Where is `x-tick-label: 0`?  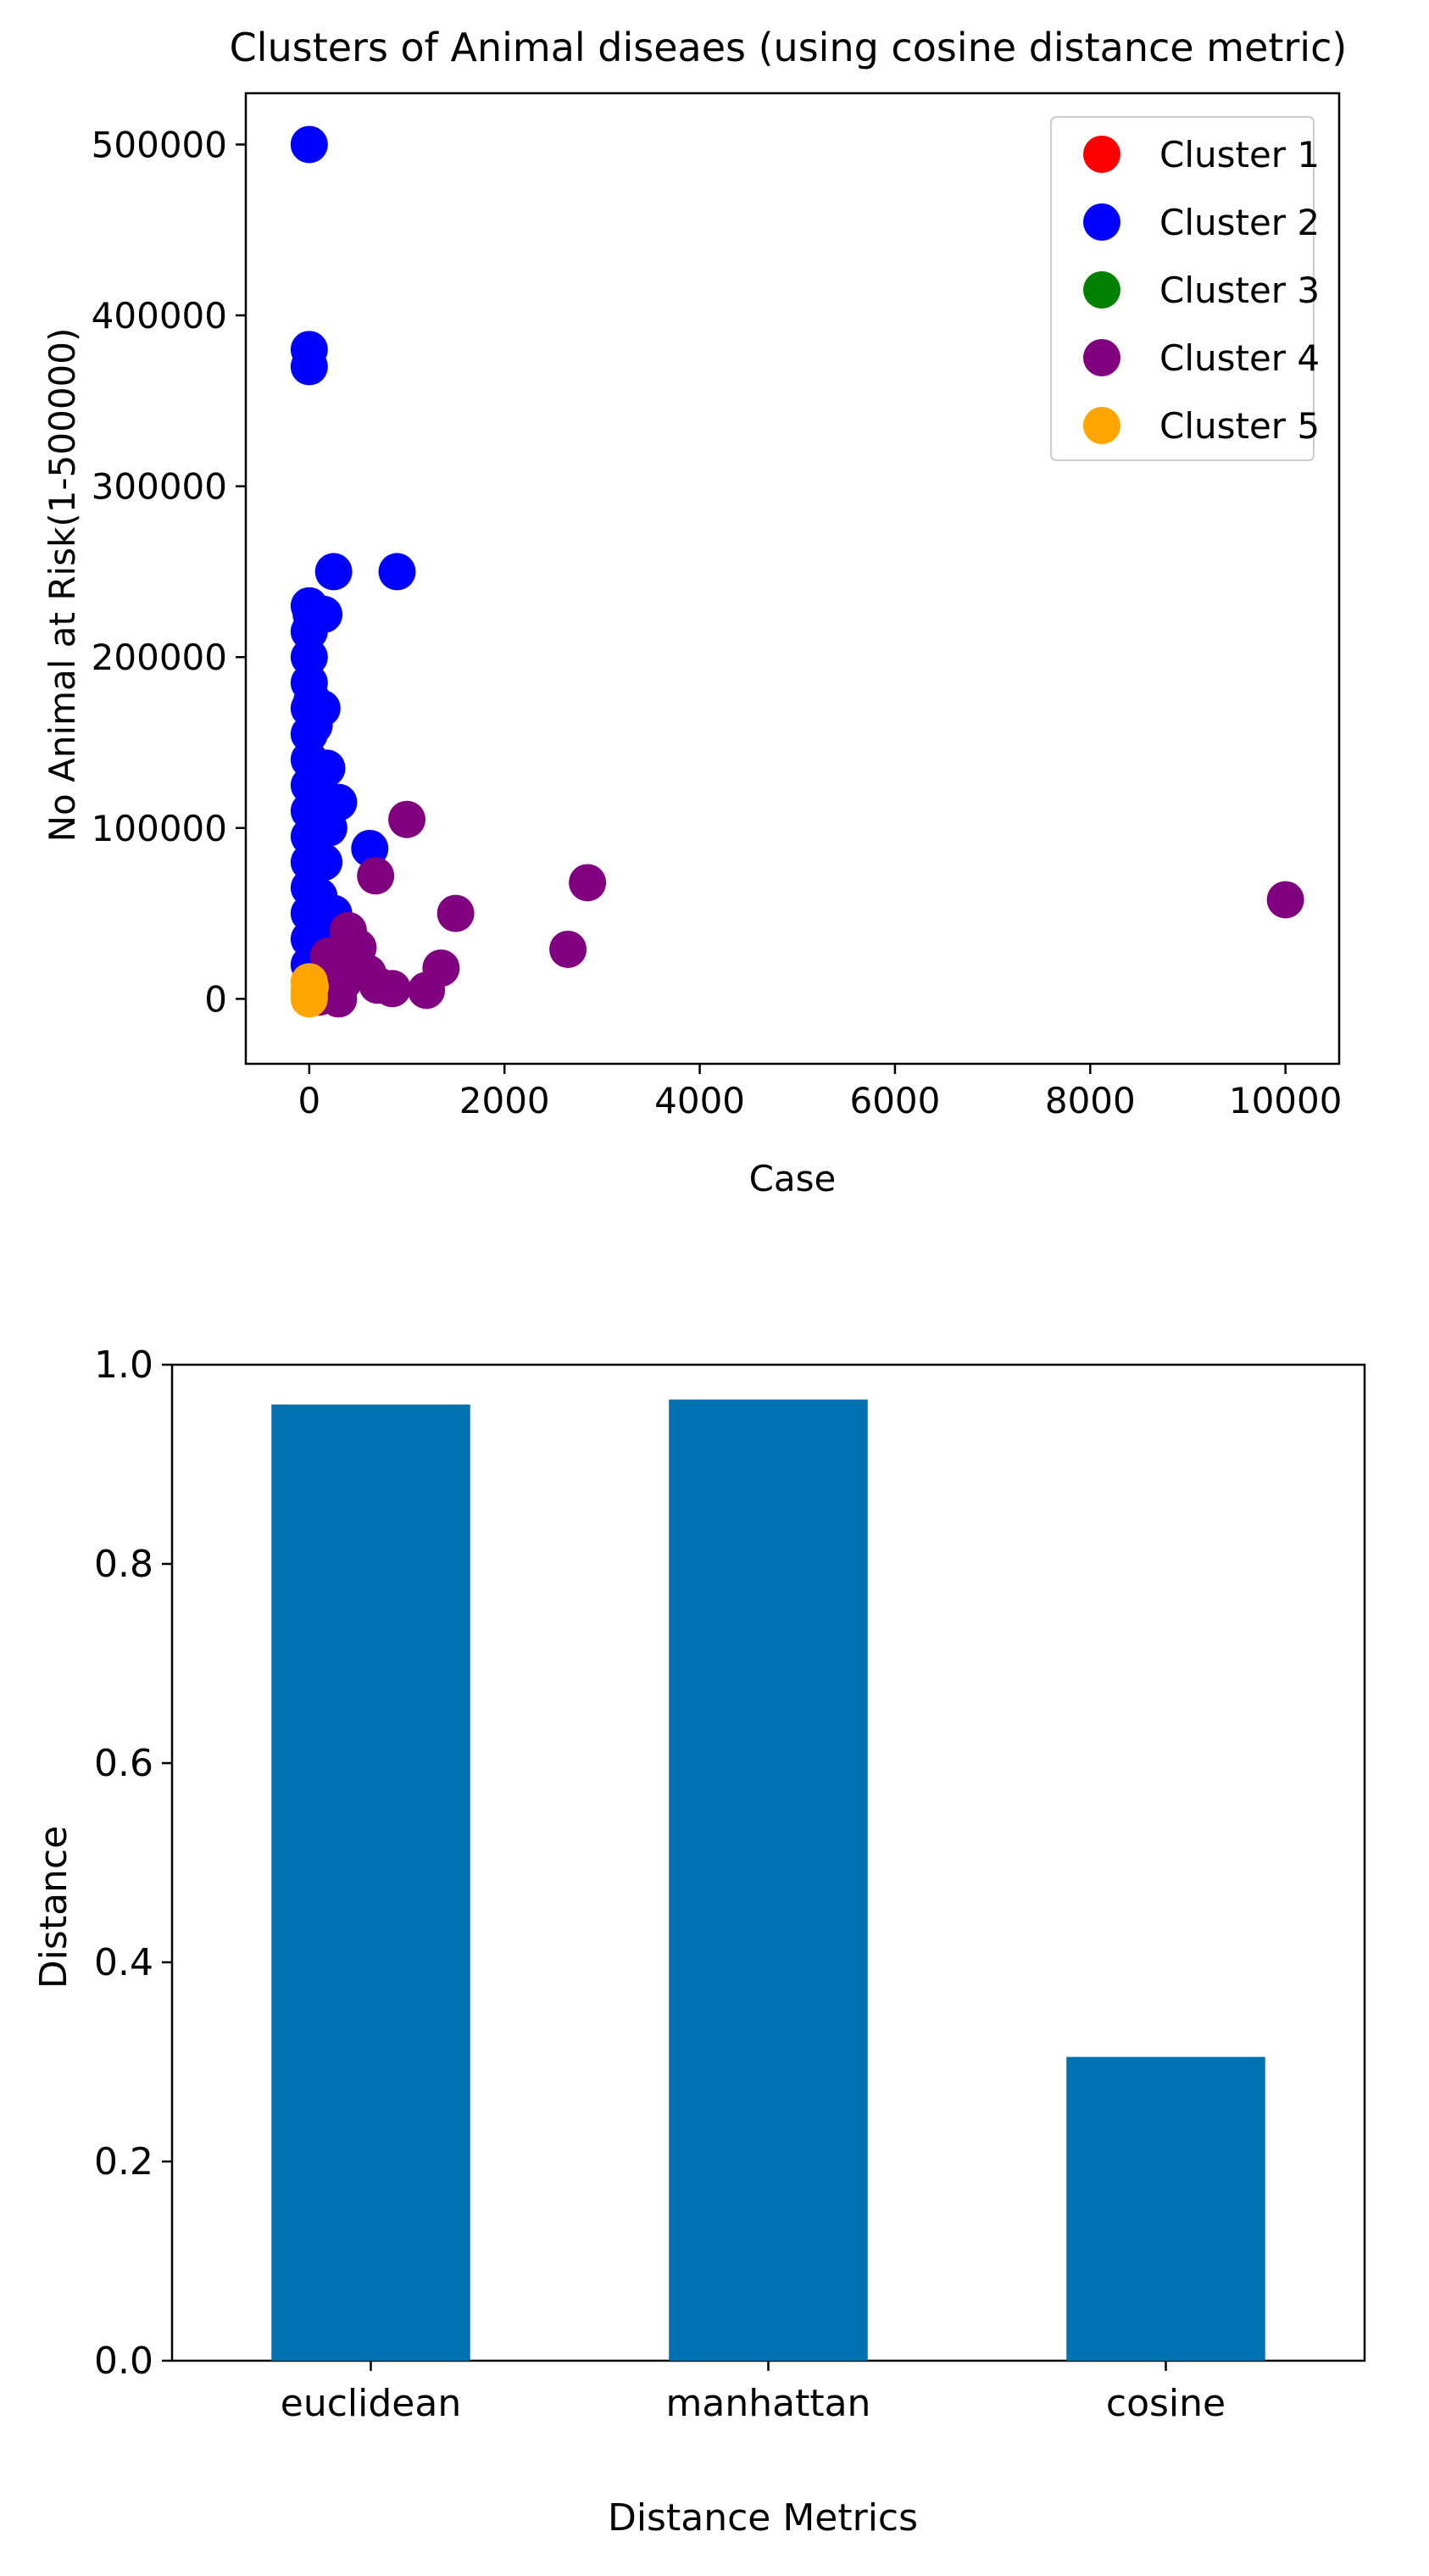 x-tick-label: 0 is located at coordinates (308, 1100).